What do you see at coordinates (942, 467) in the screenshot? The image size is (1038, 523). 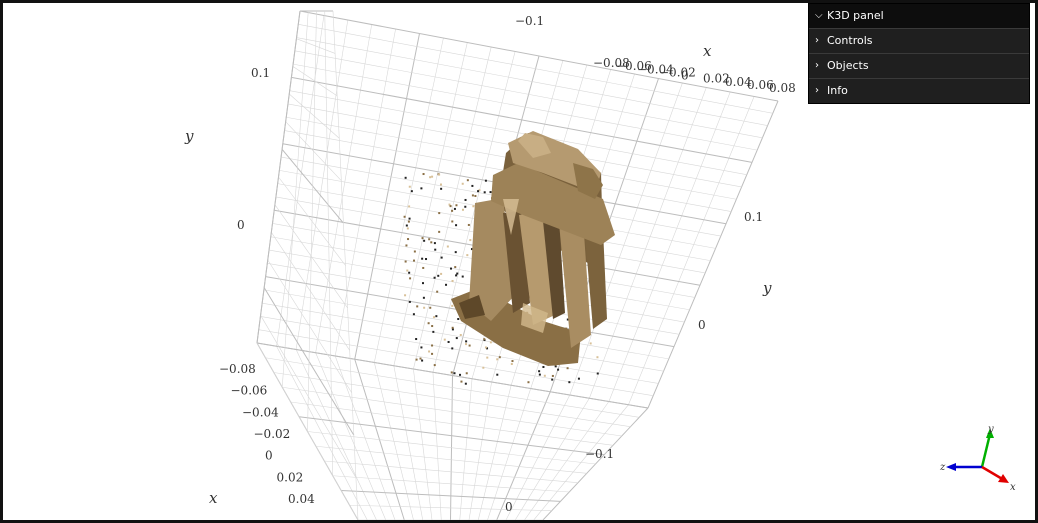 I see `gizmo-z-label: z` at bounding box center [942, 467].